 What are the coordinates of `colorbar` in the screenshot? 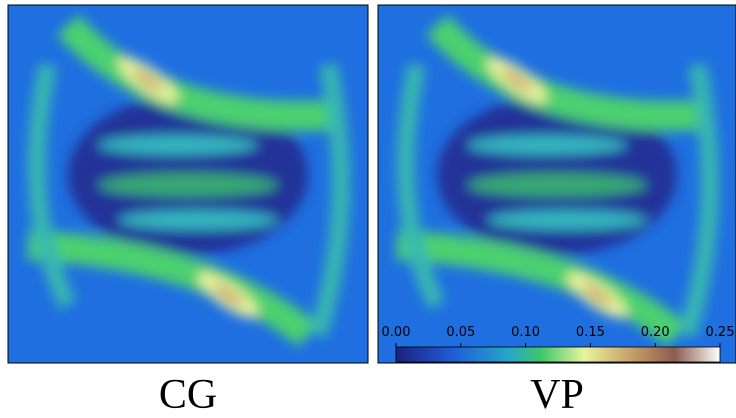 It's located at (558, 354).